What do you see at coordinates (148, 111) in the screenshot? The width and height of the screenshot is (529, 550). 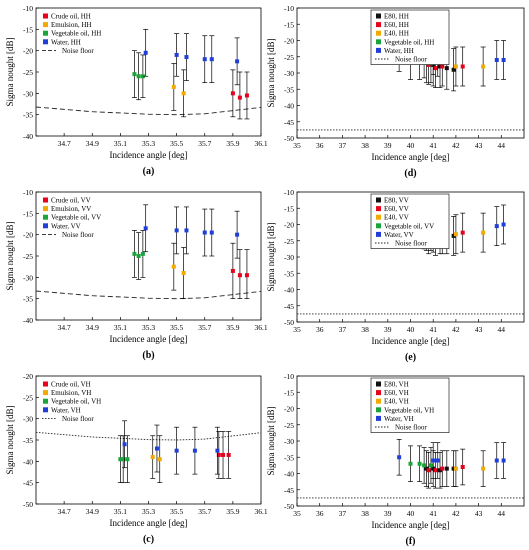 I see `noise-floor-line` at bounding box center [148, 111].